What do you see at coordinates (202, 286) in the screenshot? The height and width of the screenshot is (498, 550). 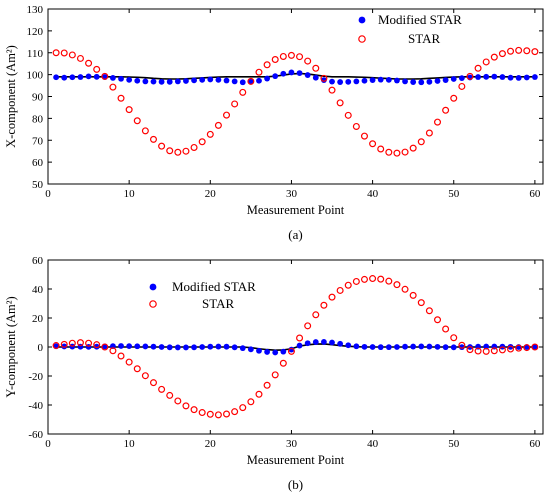 I see `legend-entry: Modified STAR` at bounding box center [202, 286].